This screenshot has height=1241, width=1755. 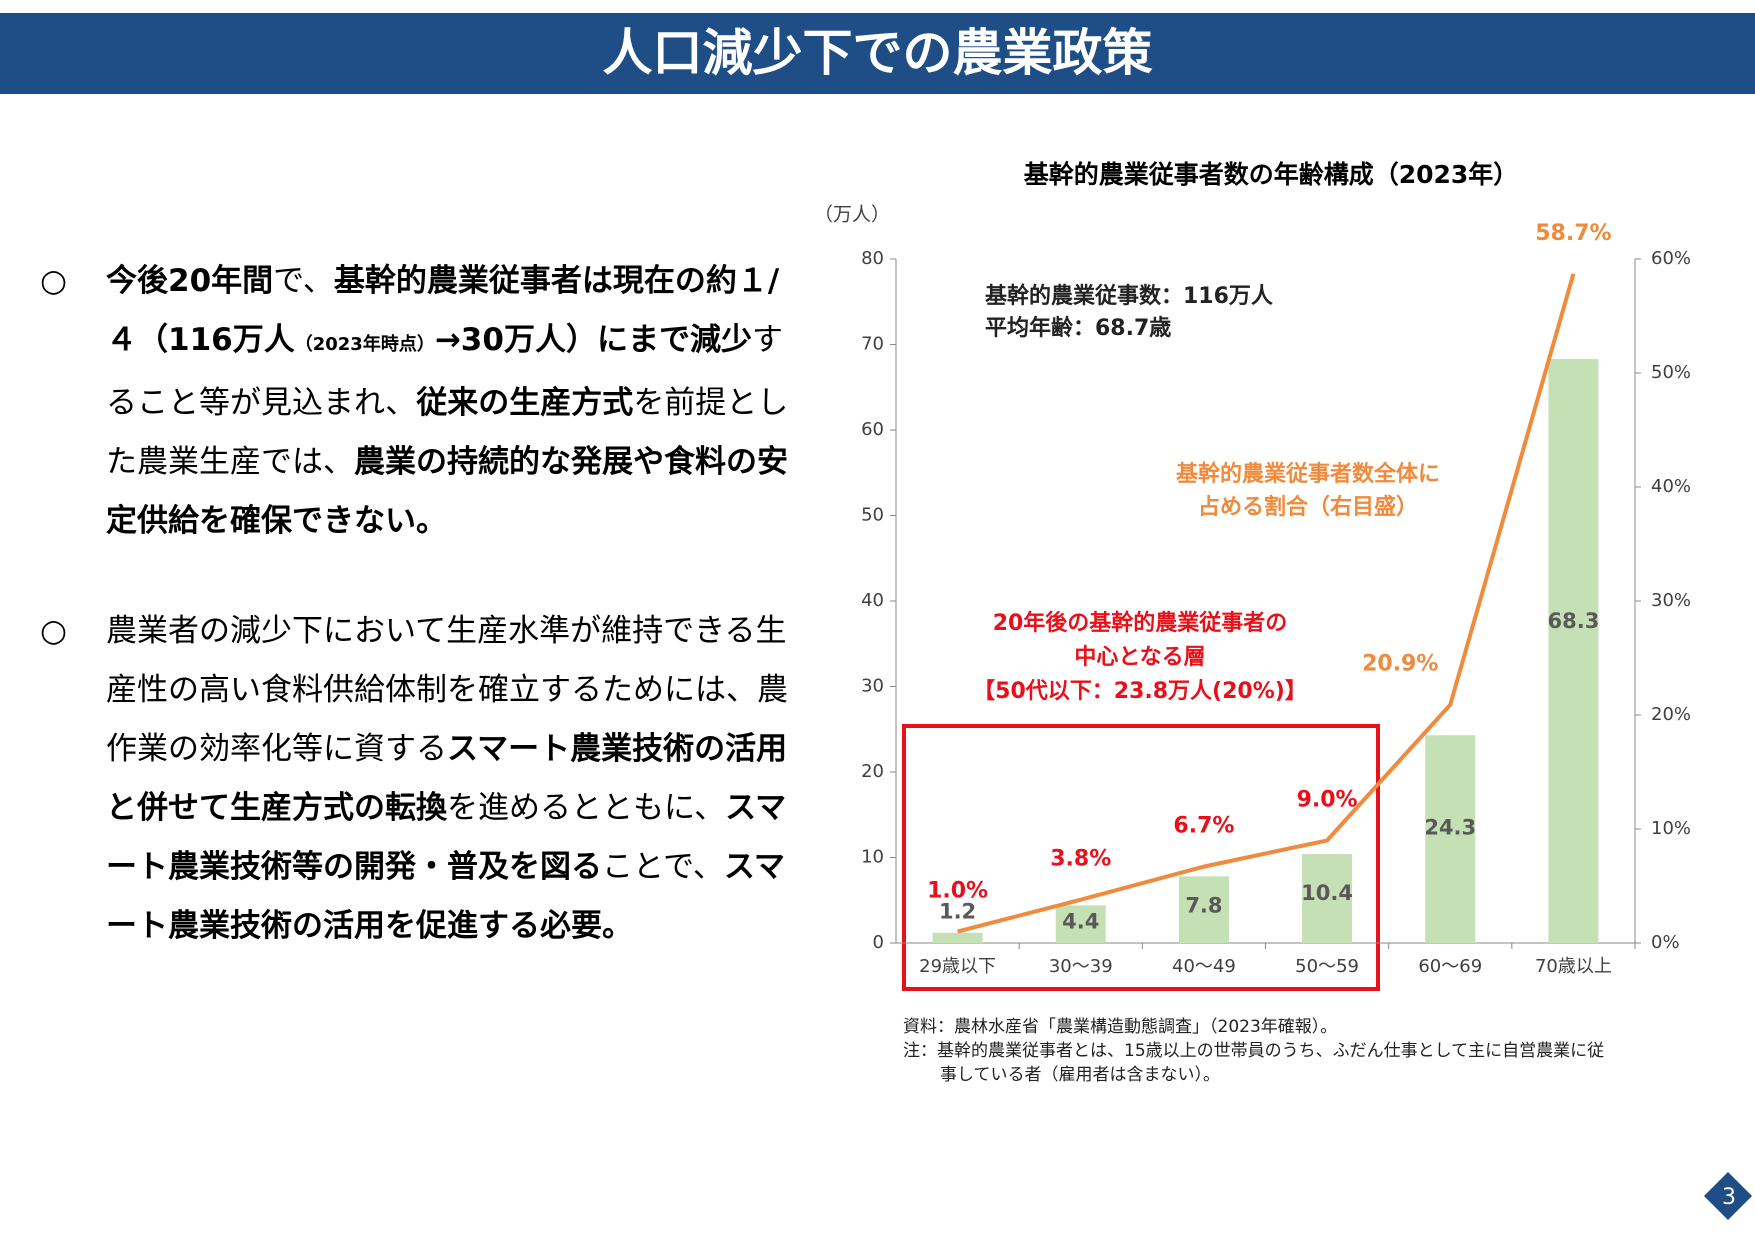 I want to click on bar-value-label: 1.2, so click(x=957, y=912).